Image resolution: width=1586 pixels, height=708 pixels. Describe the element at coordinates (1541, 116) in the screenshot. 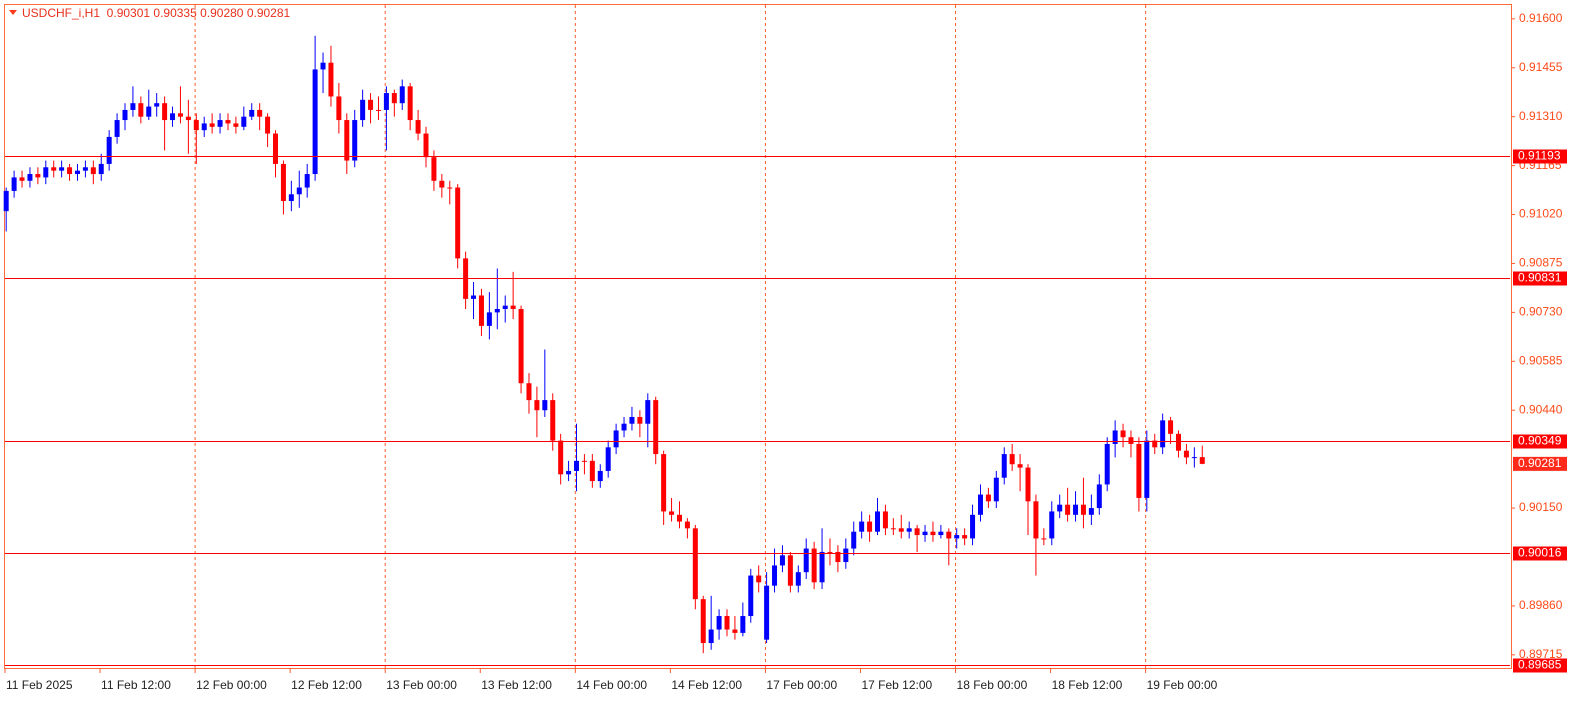

I see `y-tick-label: 0.91310` at that location.